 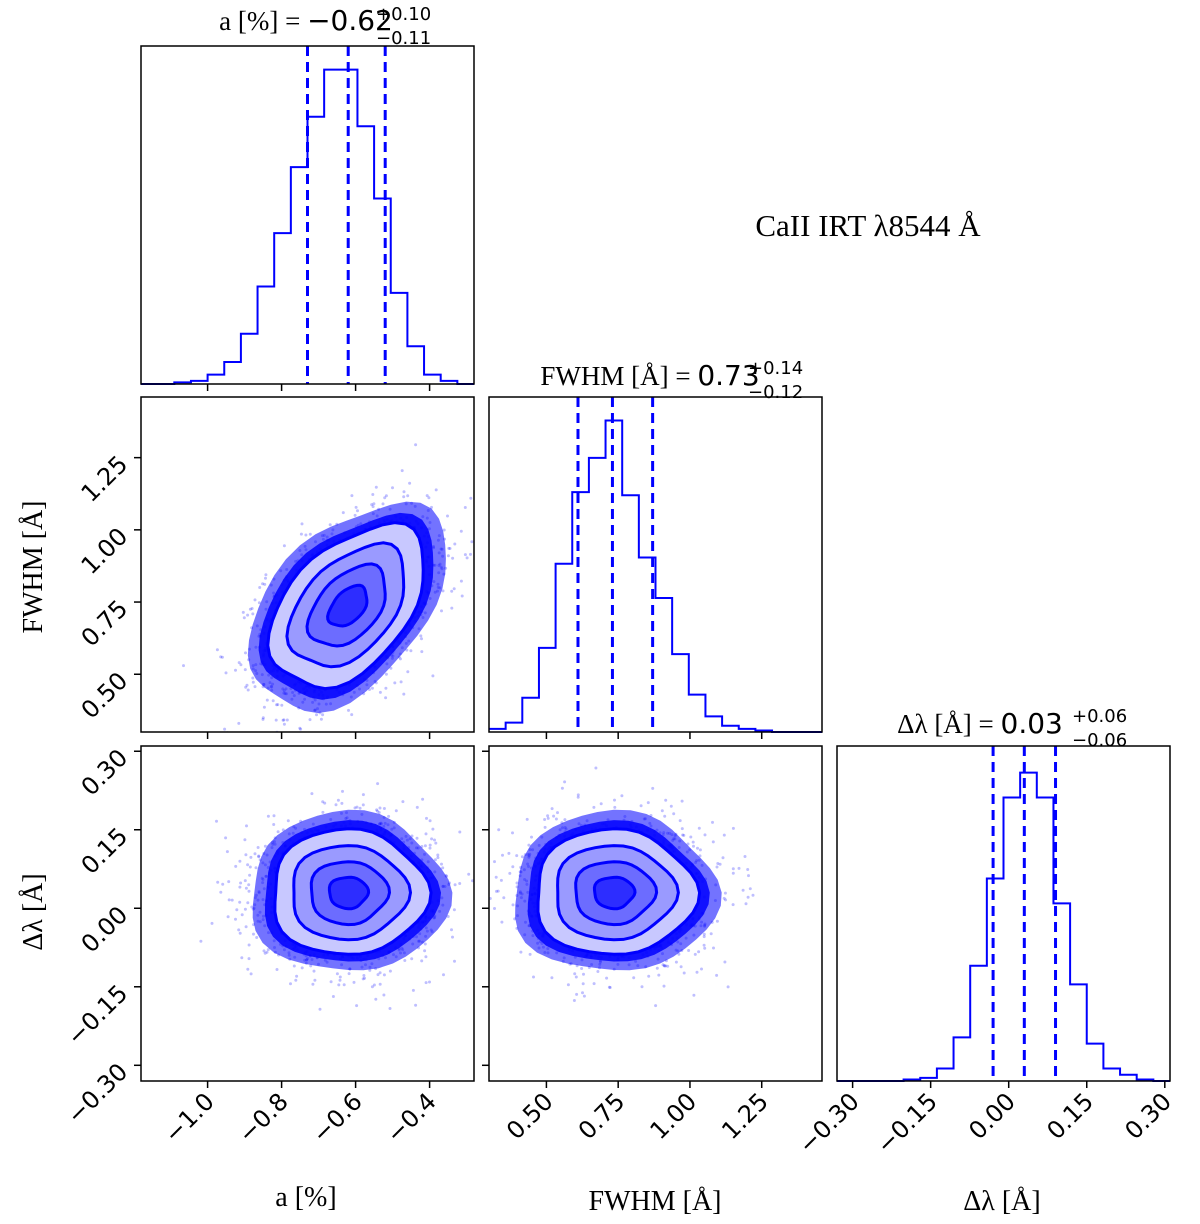 What do you see at coordinates (775, 392) in the screenshot?
I see `title-fwhm-minus: −0.12` at bounding box center [775, 392].